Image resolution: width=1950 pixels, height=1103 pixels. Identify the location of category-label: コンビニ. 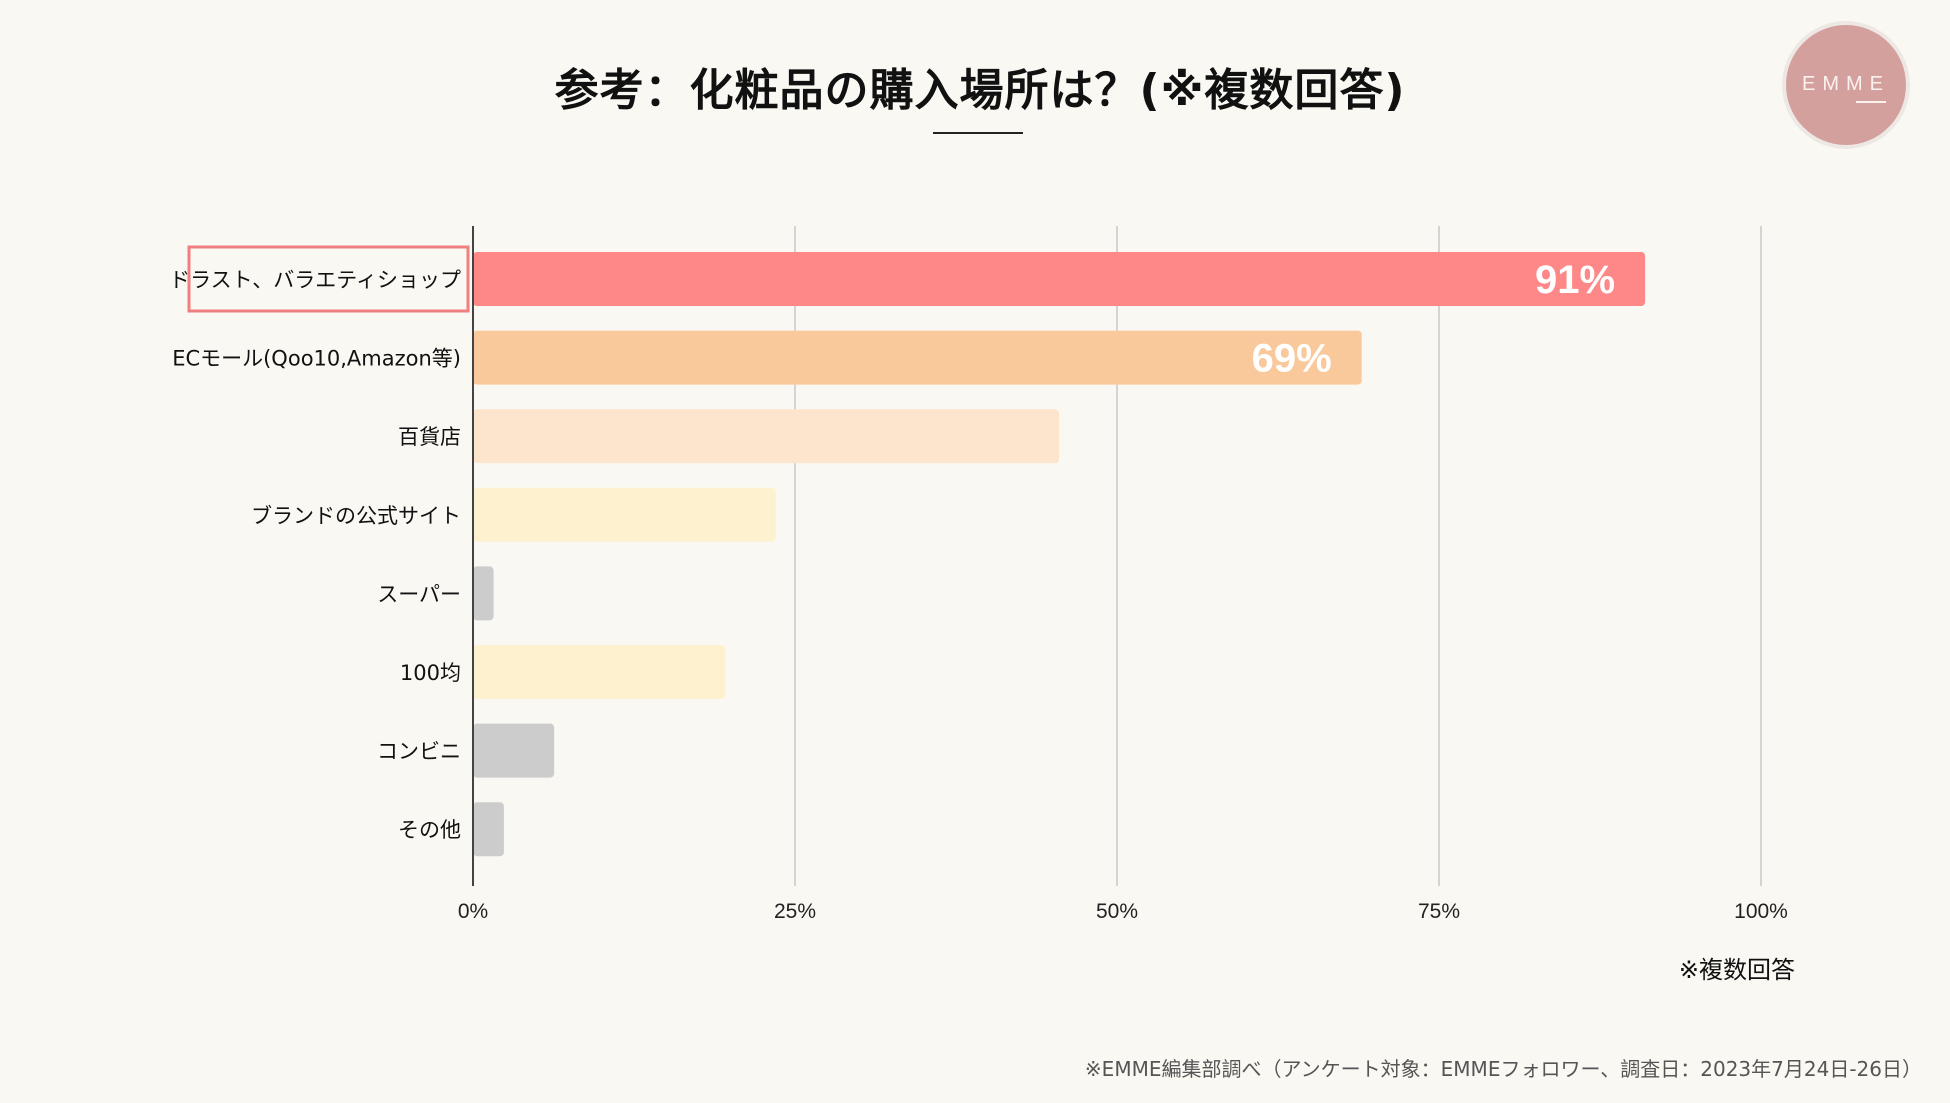
(419, 752).